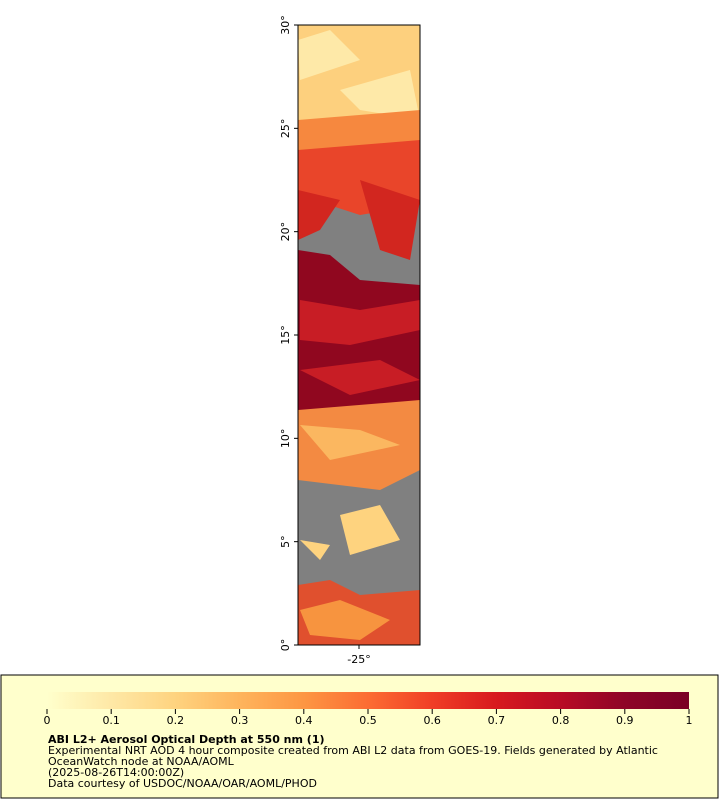 The width and height of the screenshot is (720, 804). What do you see at coordinates (141, 761) in the screenshot?
I see `legend-line: OceanWatch node at NOAA/AOML` at bounding box center [141, 761].